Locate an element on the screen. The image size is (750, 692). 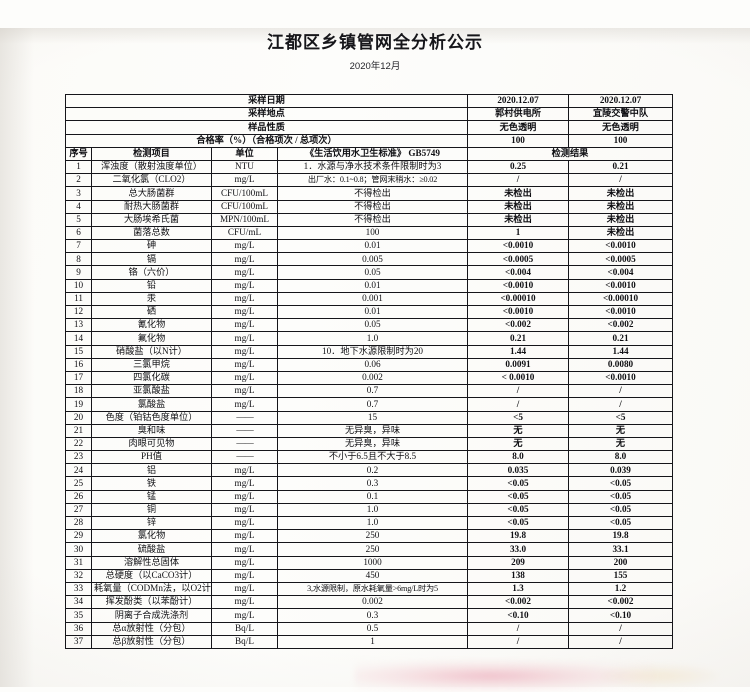
table-row: 8 镉 mg/L 0.005 <0.0005 <0.0005 is located at coordinates (369, 259).